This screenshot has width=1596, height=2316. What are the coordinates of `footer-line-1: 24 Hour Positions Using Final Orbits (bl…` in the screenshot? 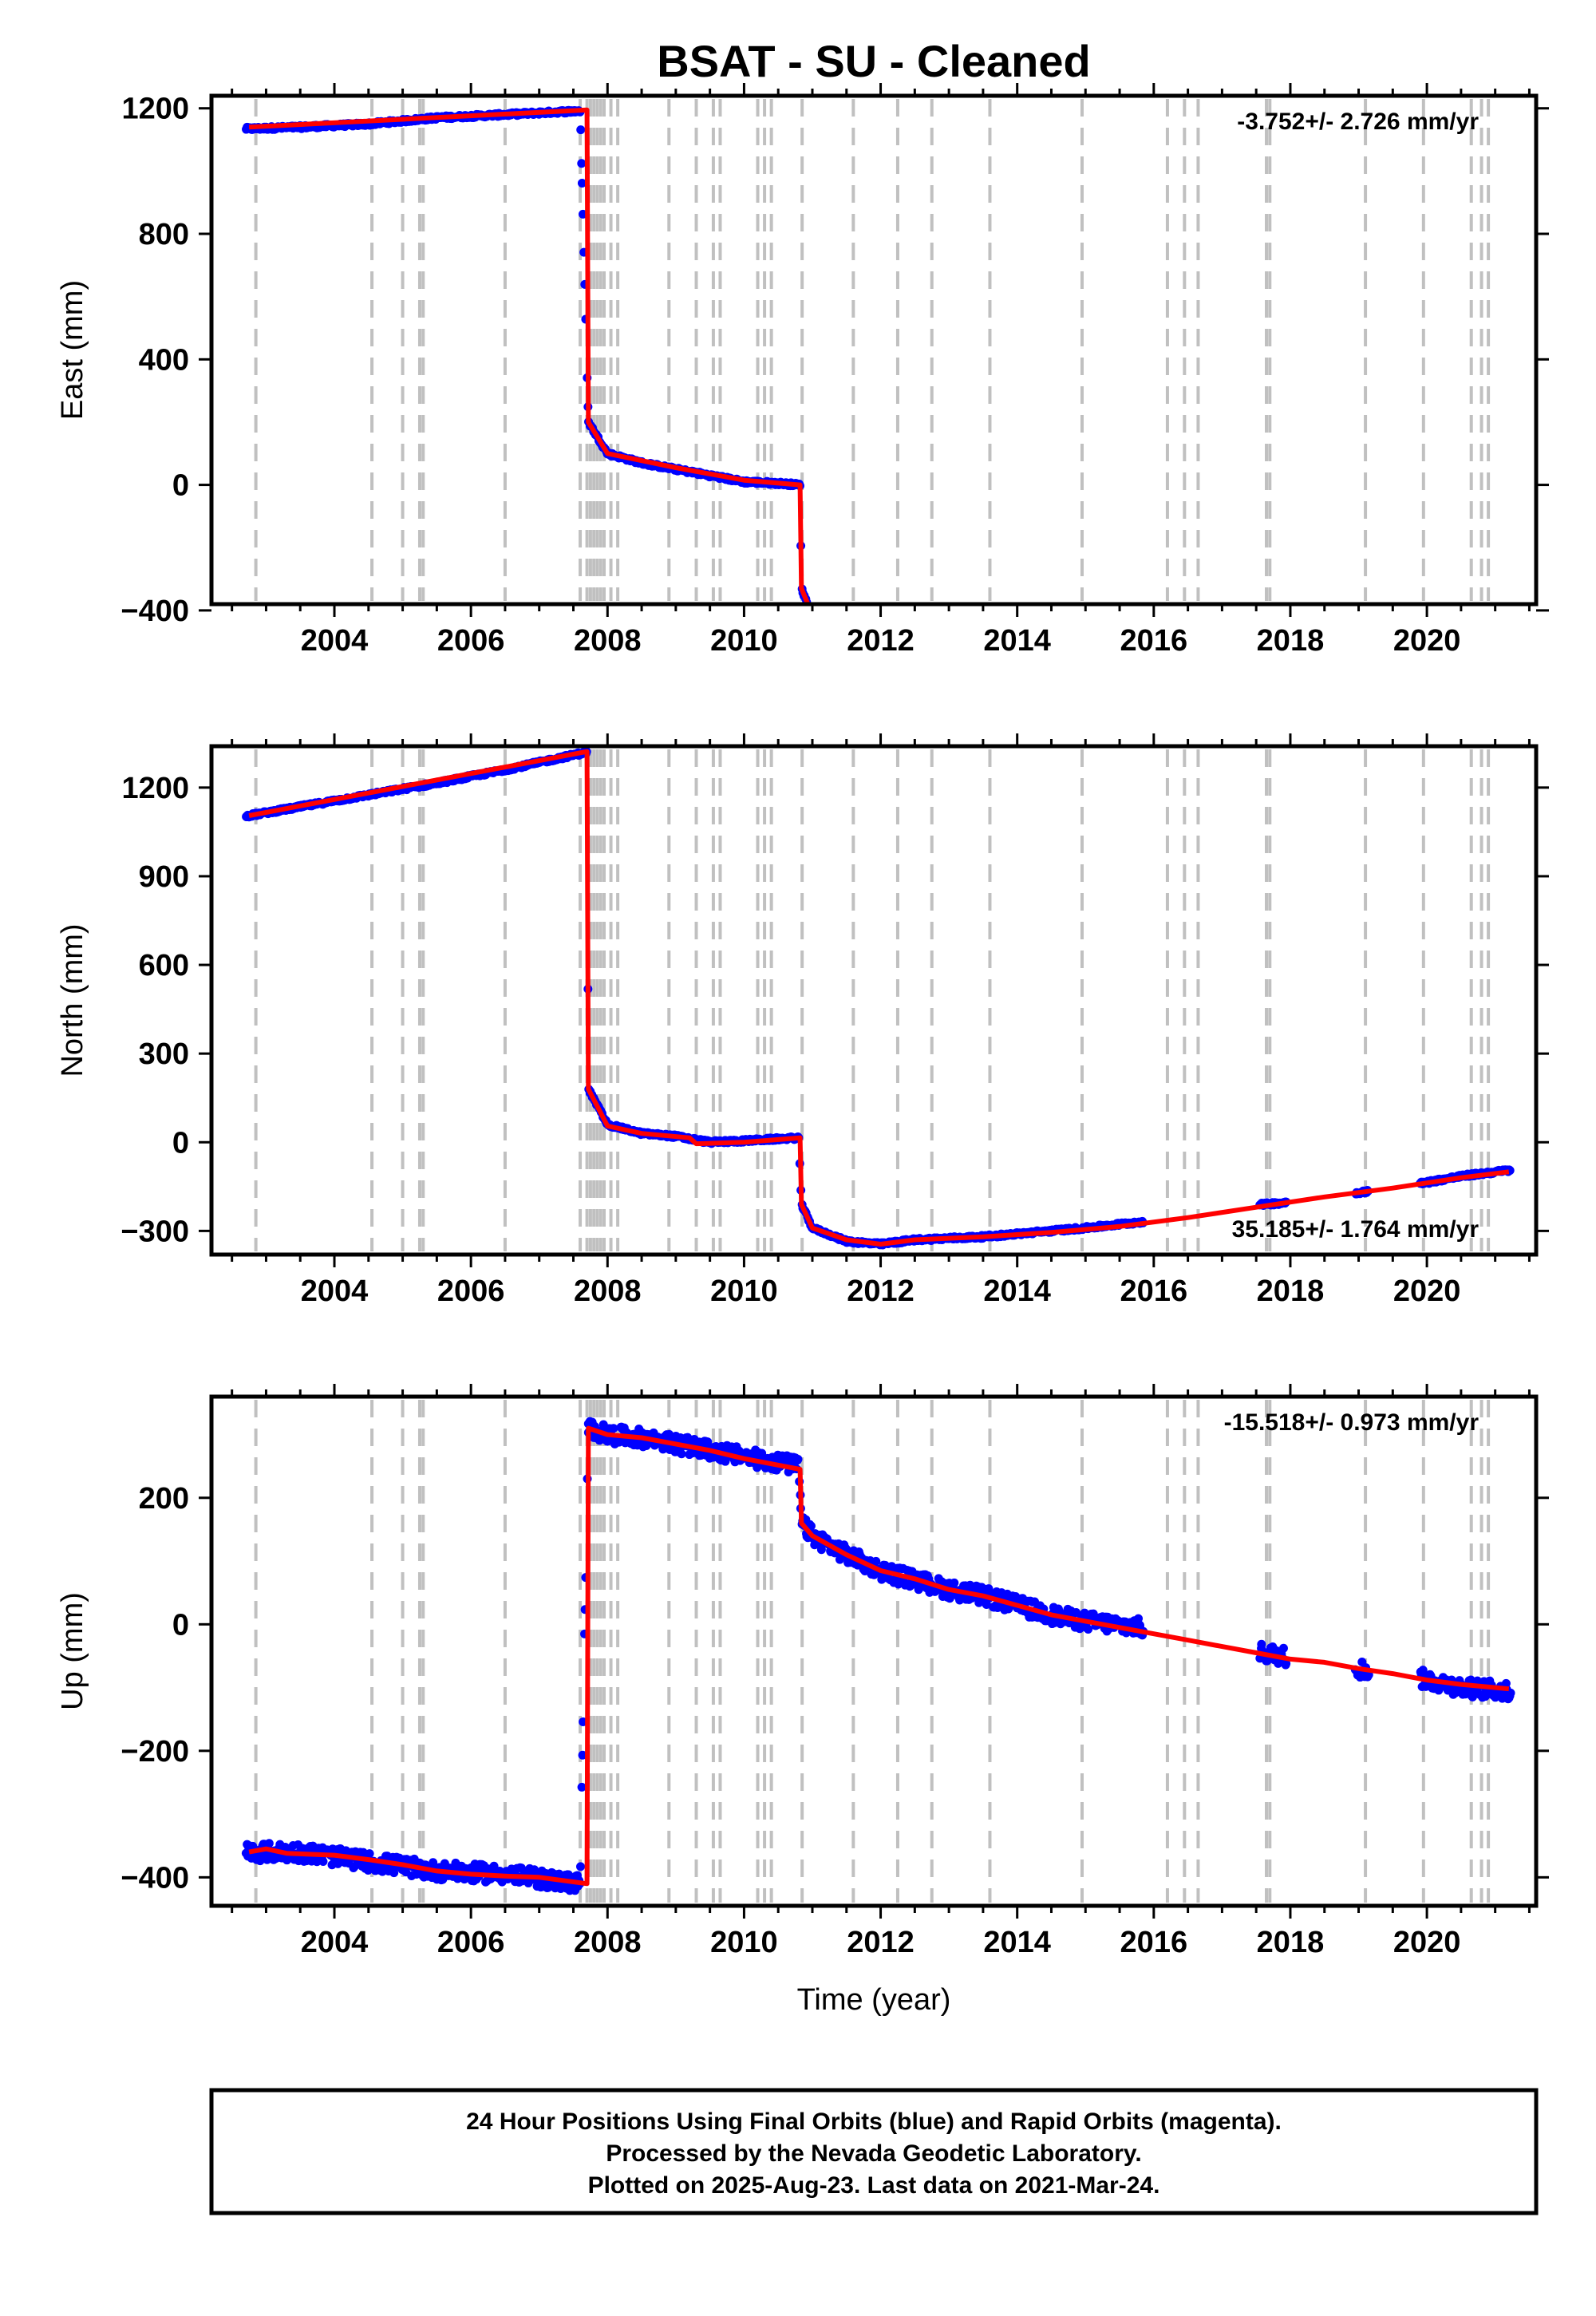 It's located at (874, 2122).